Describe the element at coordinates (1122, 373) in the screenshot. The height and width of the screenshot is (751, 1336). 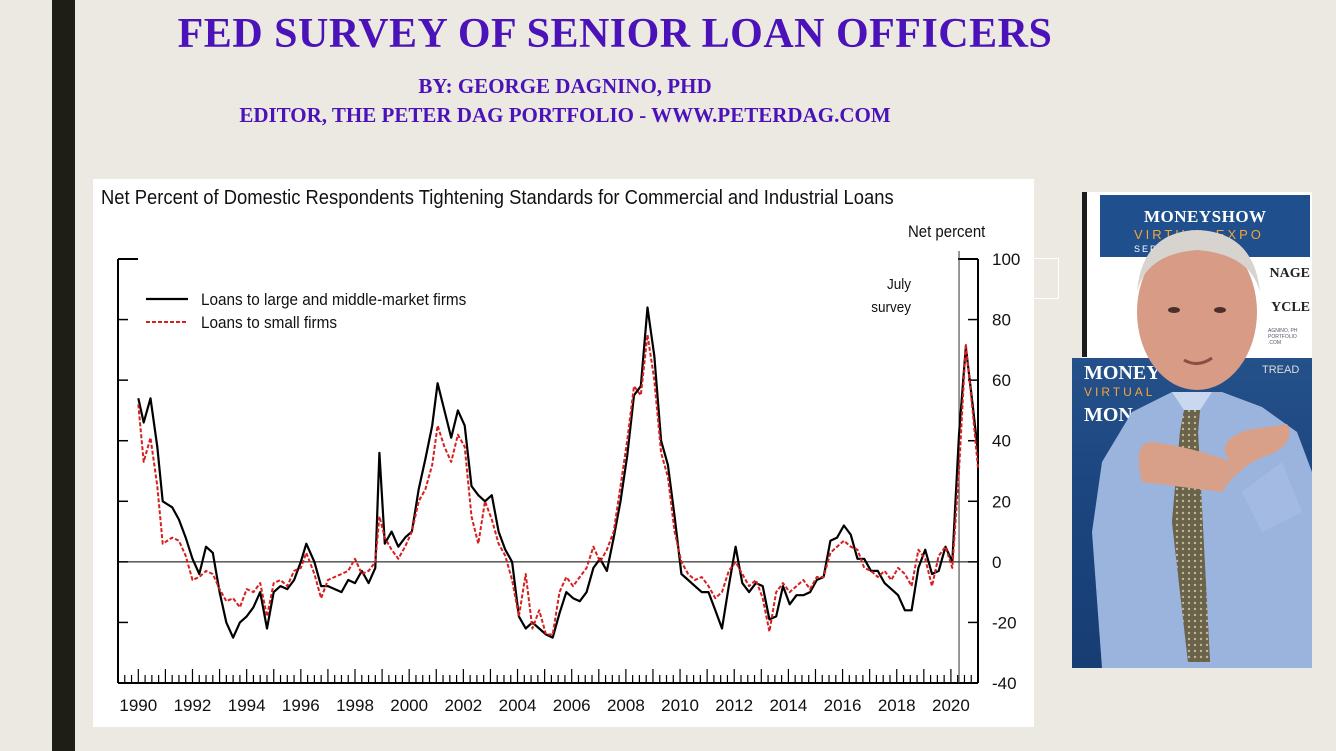
I see `banner-low-word1: MONEY` at that location.